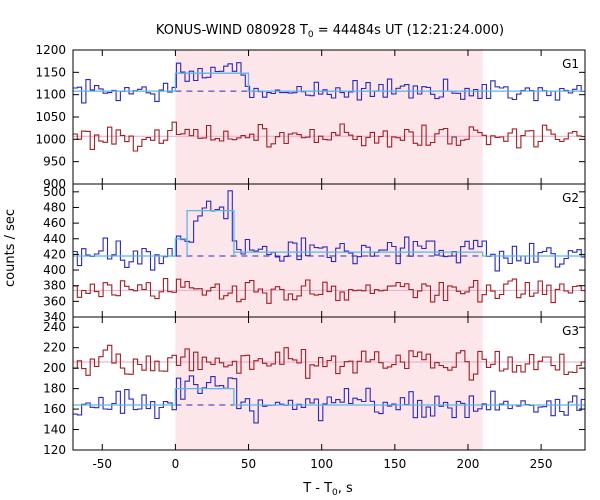 Image resolution: width=600 pixels, height=500 pixels. Describe the element at coordinates (50, 117) in the screenshot. I see `y-tick-label: 1050` at that location.